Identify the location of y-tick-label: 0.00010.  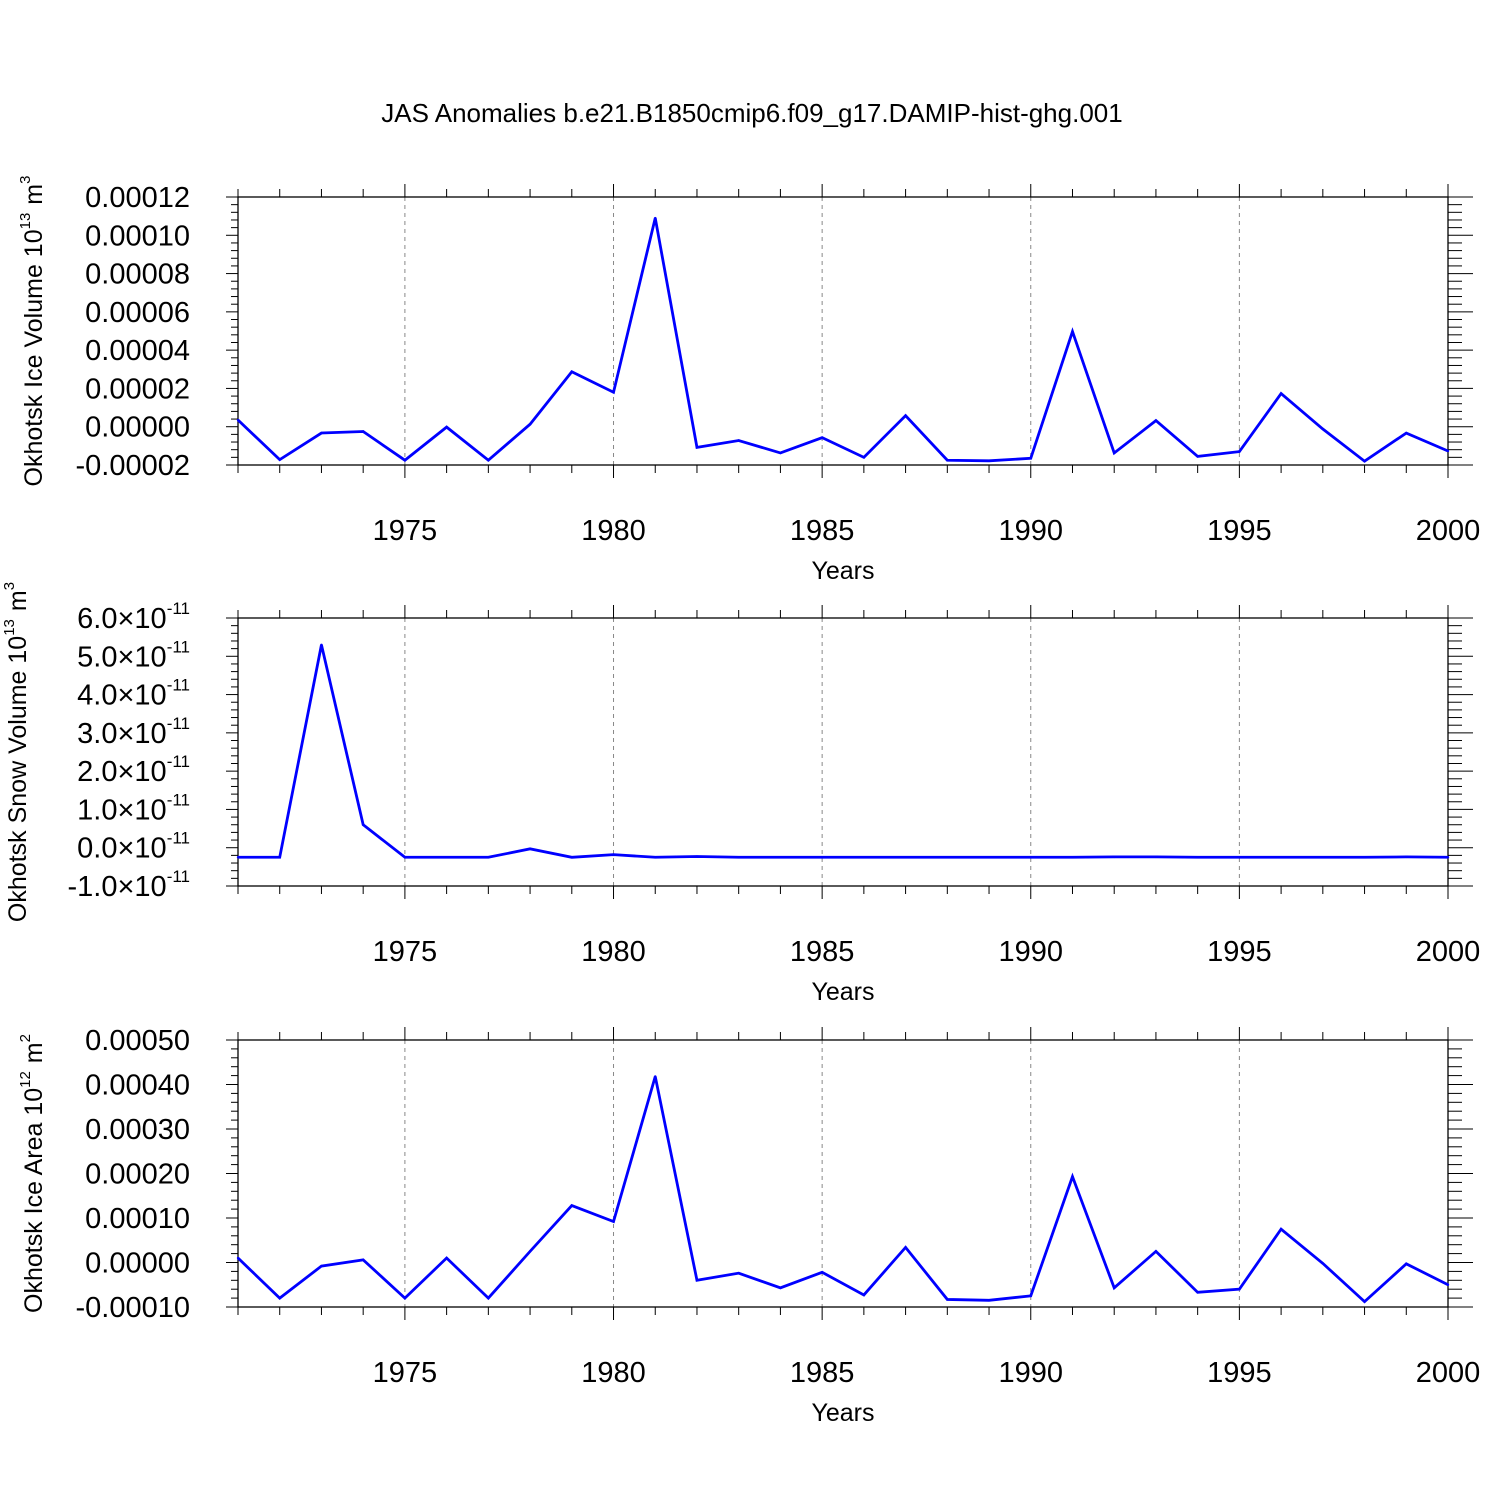
(137, 1219).